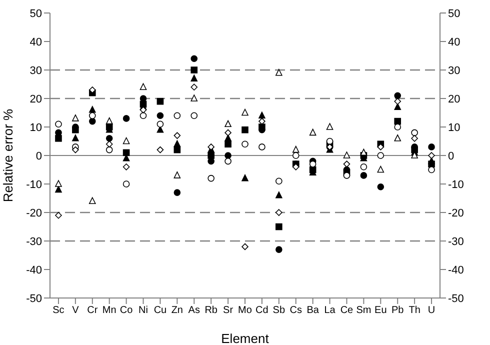  I want to click on y2-tick-label: -30, so click(456, 242).